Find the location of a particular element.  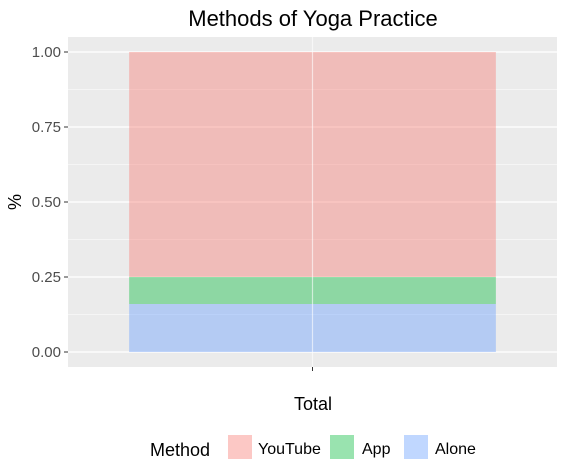

y-axis-ticks: 0.00 0.25 0.50 0.75 1.00 is located at coordinates (50, 202).